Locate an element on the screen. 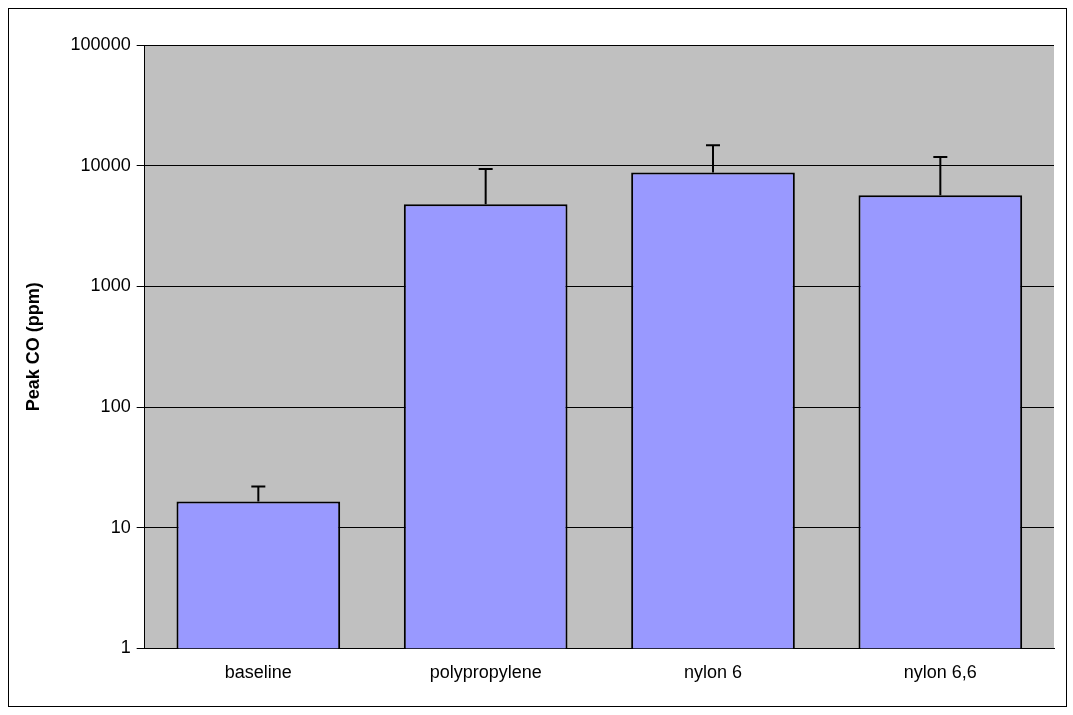 This screenshot has height=715, width=1073. y-axis-title: Peak CO (ppm) is located at coordinates (32, 347).